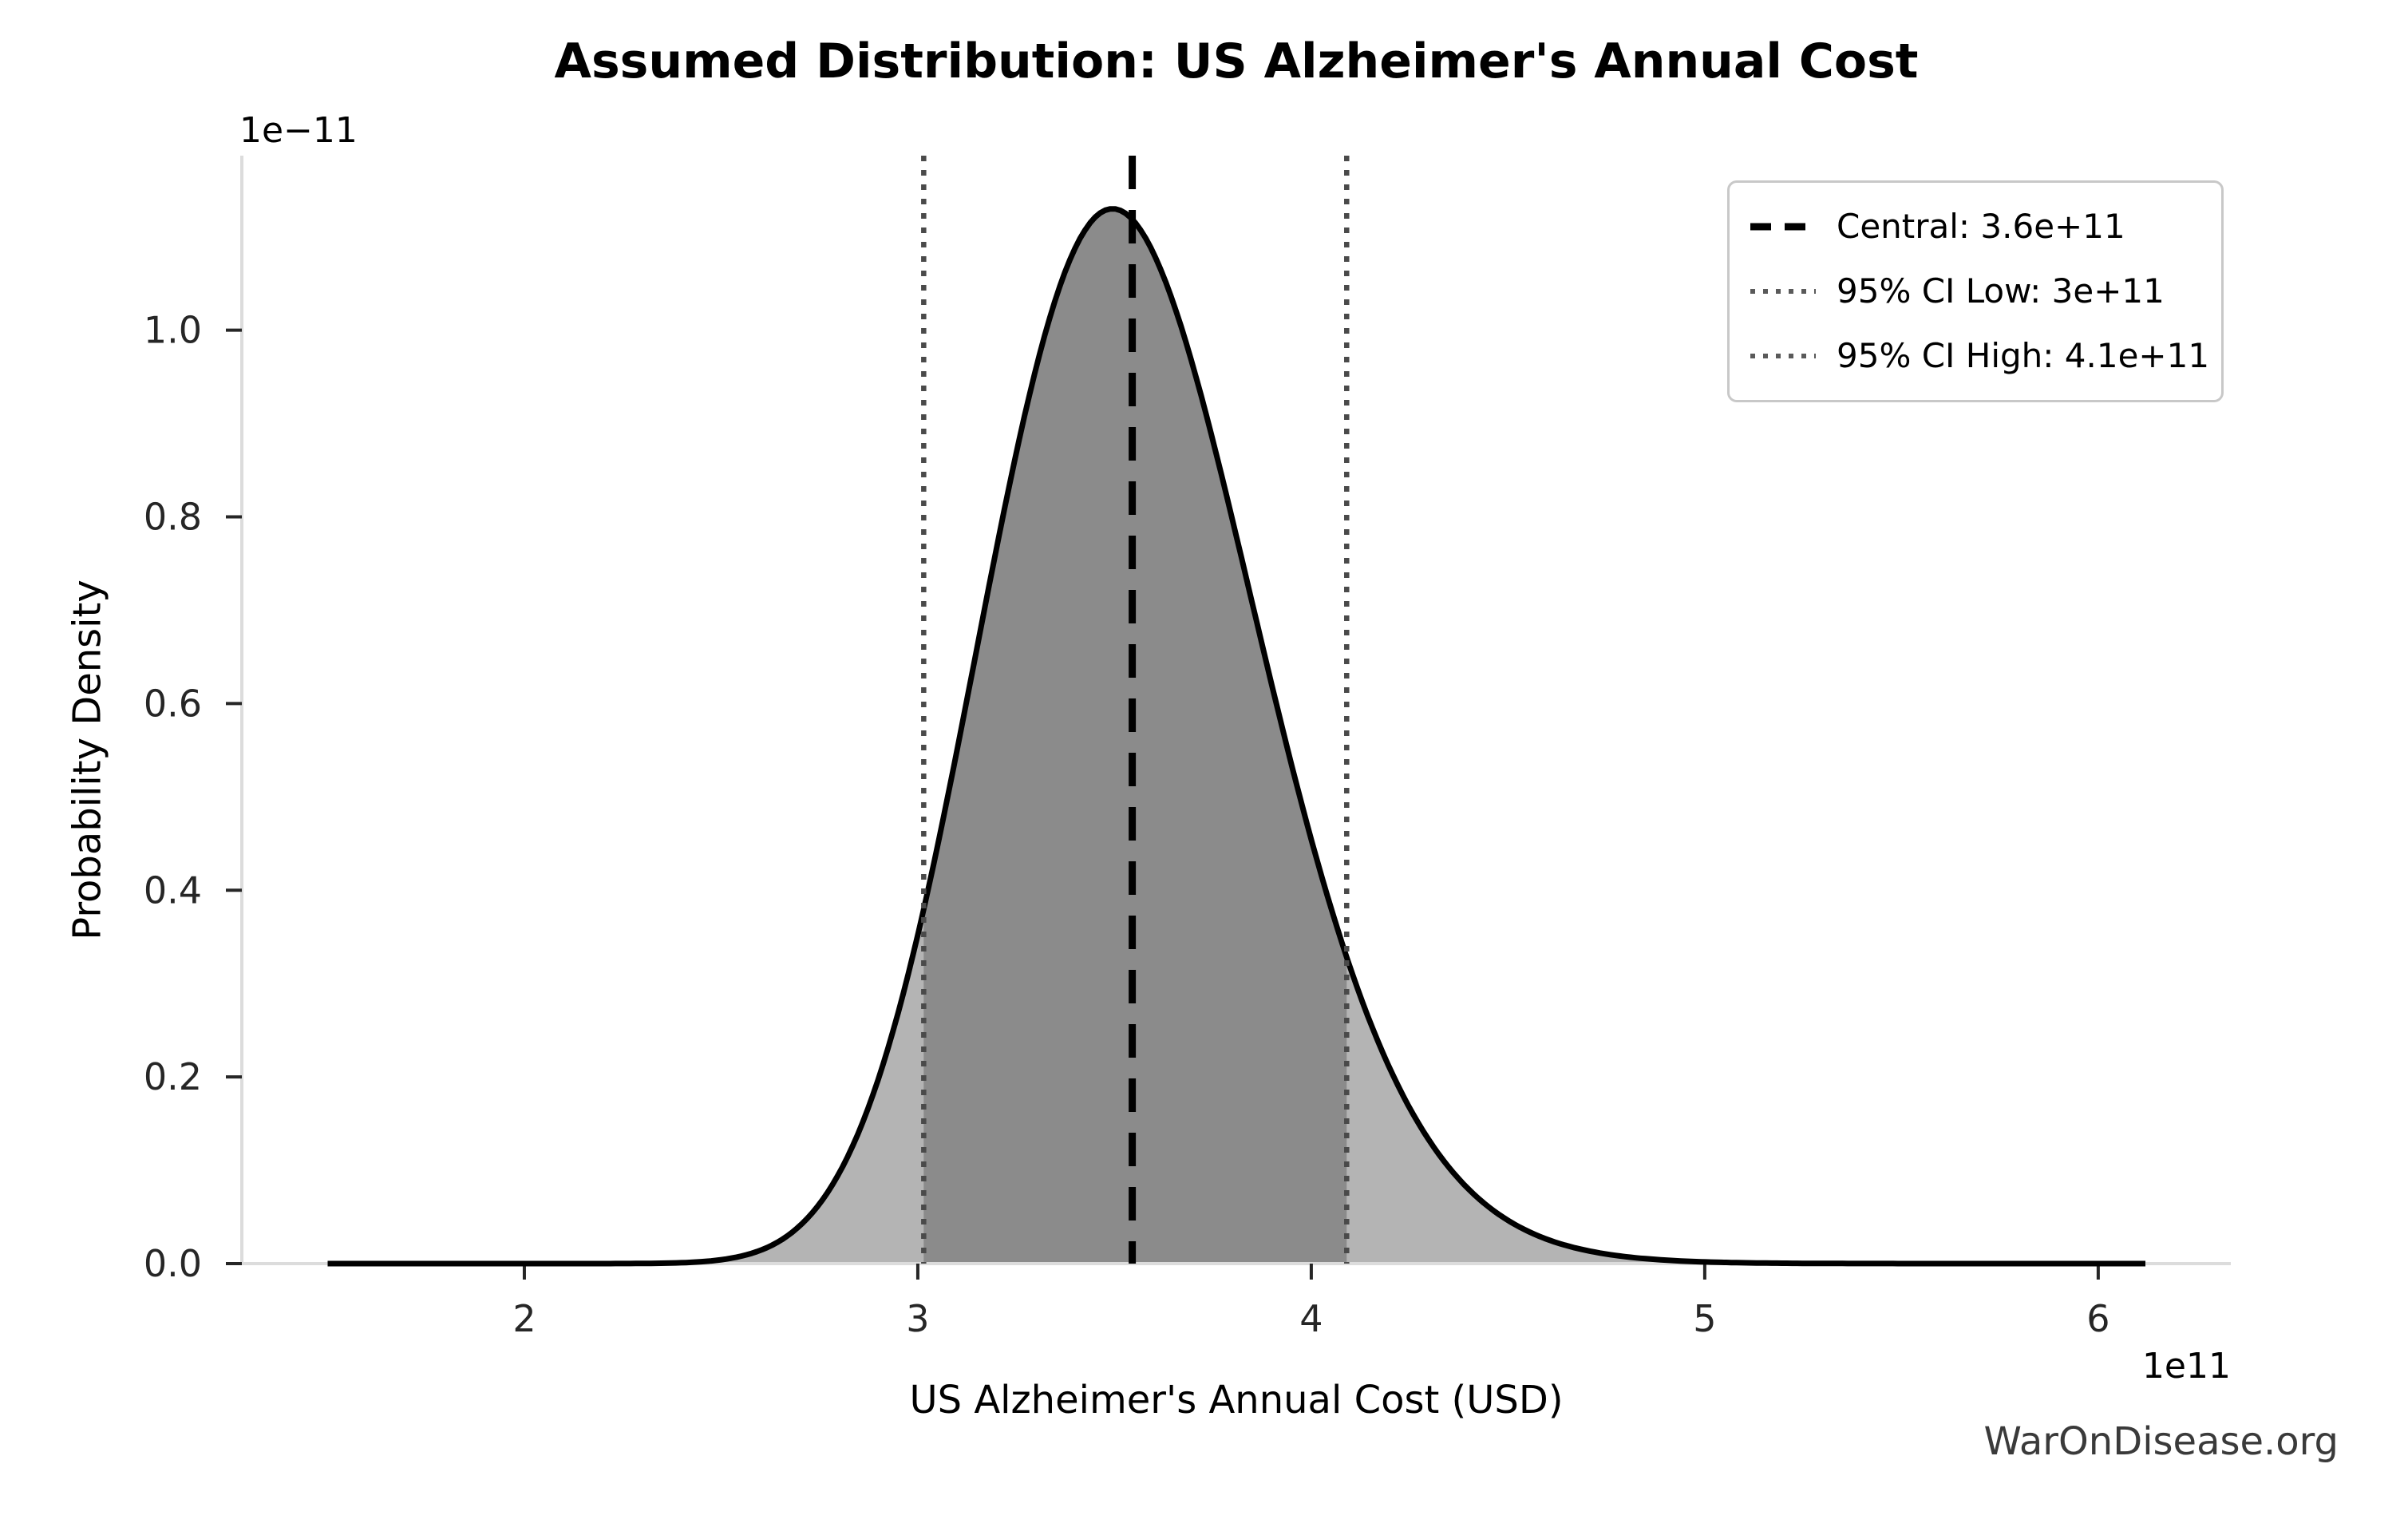  I want to click on legend-label-central: Central: 3.6e+11, so click(1981, 226).